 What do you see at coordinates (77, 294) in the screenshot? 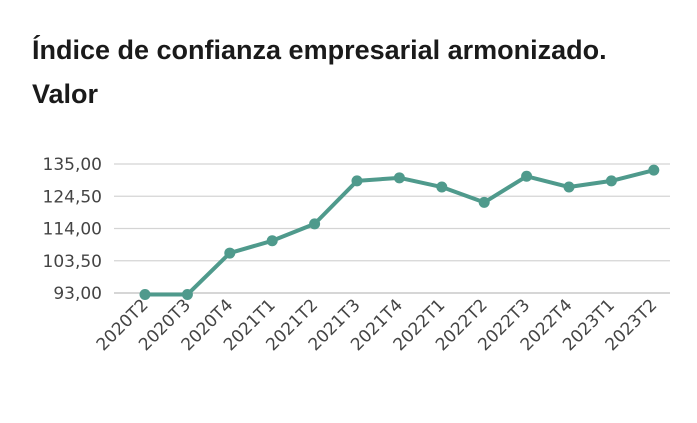
I see `y-tick-label: 93,00` at bounding box center [77, 294].